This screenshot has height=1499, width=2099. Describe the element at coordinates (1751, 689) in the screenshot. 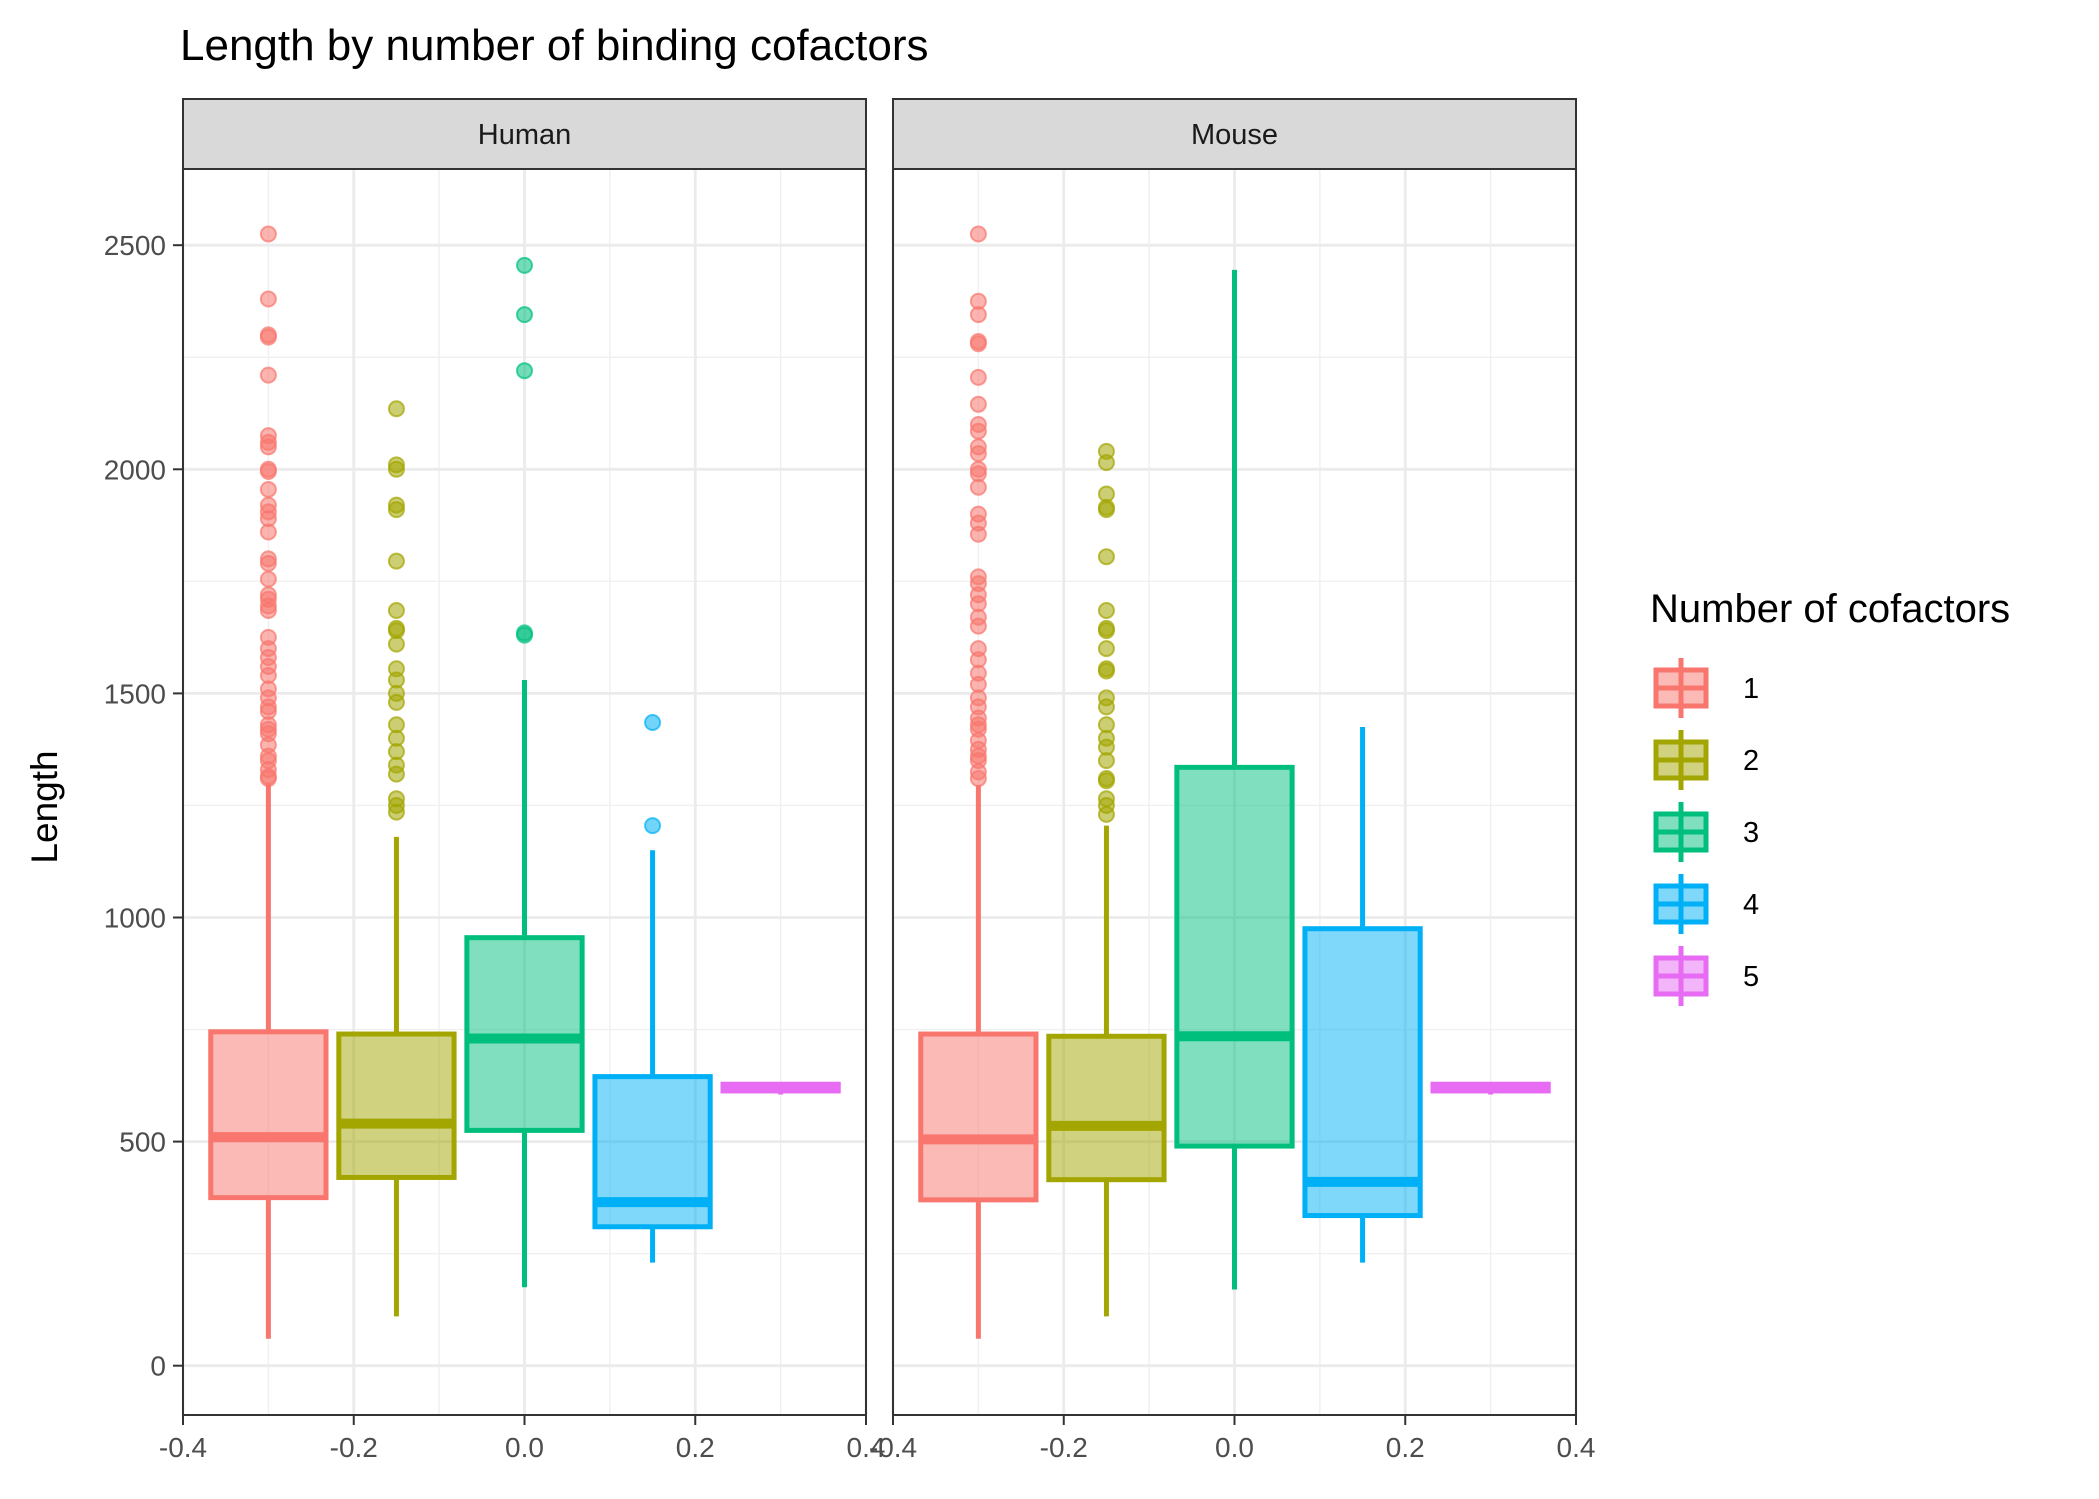

I see `legend-label: 1` at that location.